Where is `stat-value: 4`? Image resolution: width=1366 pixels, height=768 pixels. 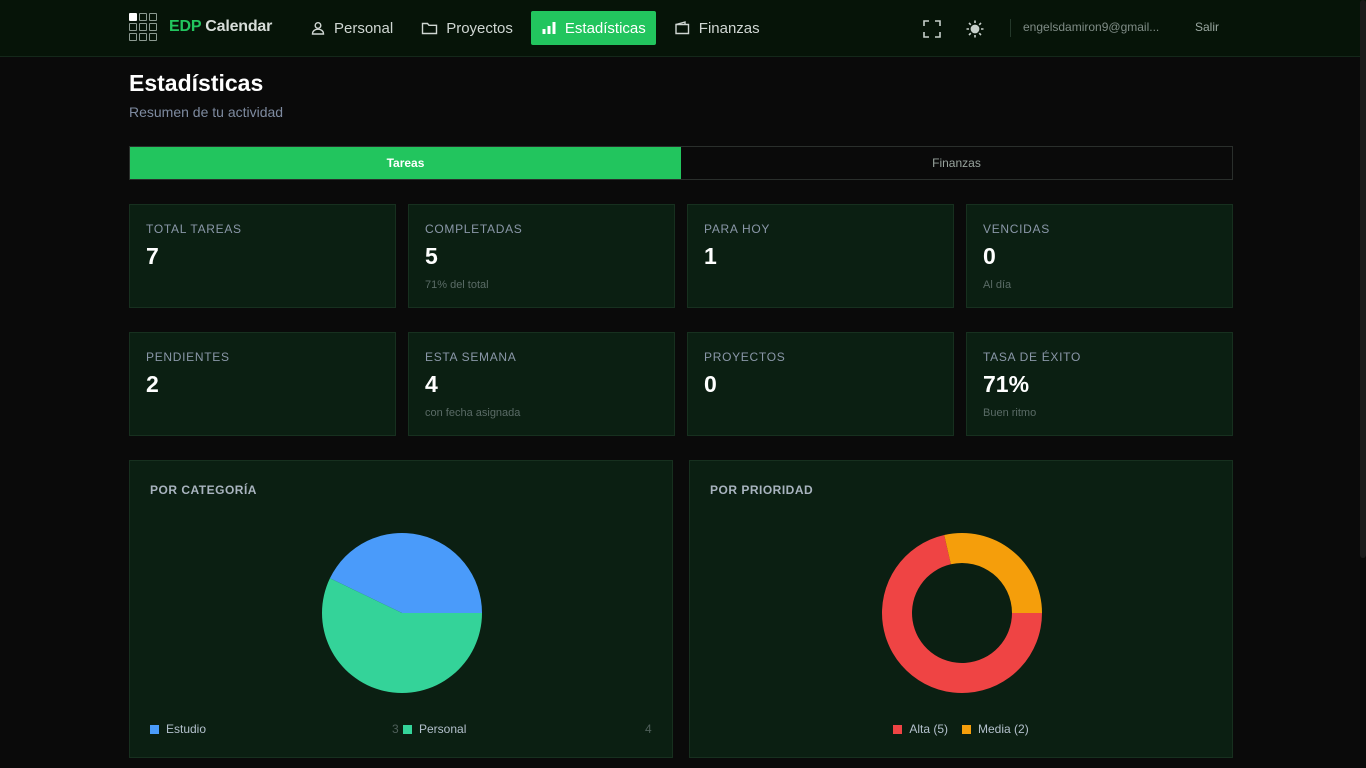
stat-value: 4 is located at coordinates (431, 384).